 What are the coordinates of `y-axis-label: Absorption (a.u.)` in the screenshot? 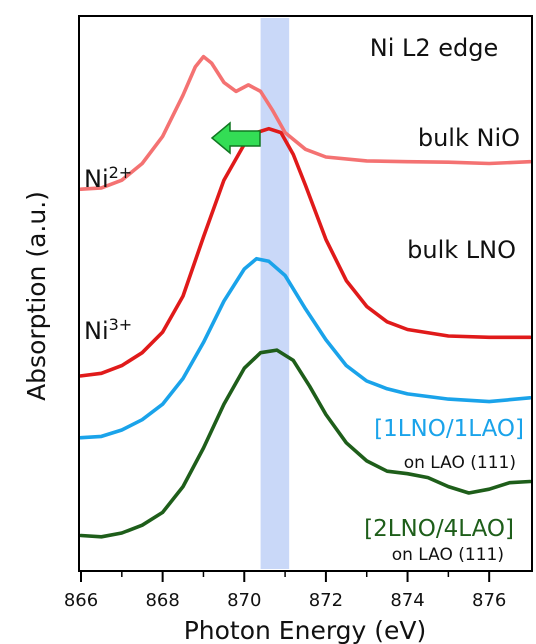 It's located at (36, 296).